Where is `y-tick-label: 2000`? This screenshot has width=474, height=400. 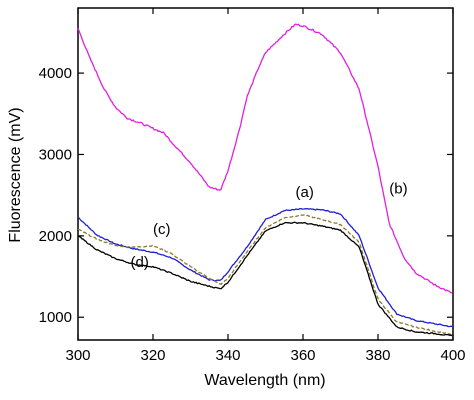 y-tick-label: 2000 is located at coordinates (55, 236).